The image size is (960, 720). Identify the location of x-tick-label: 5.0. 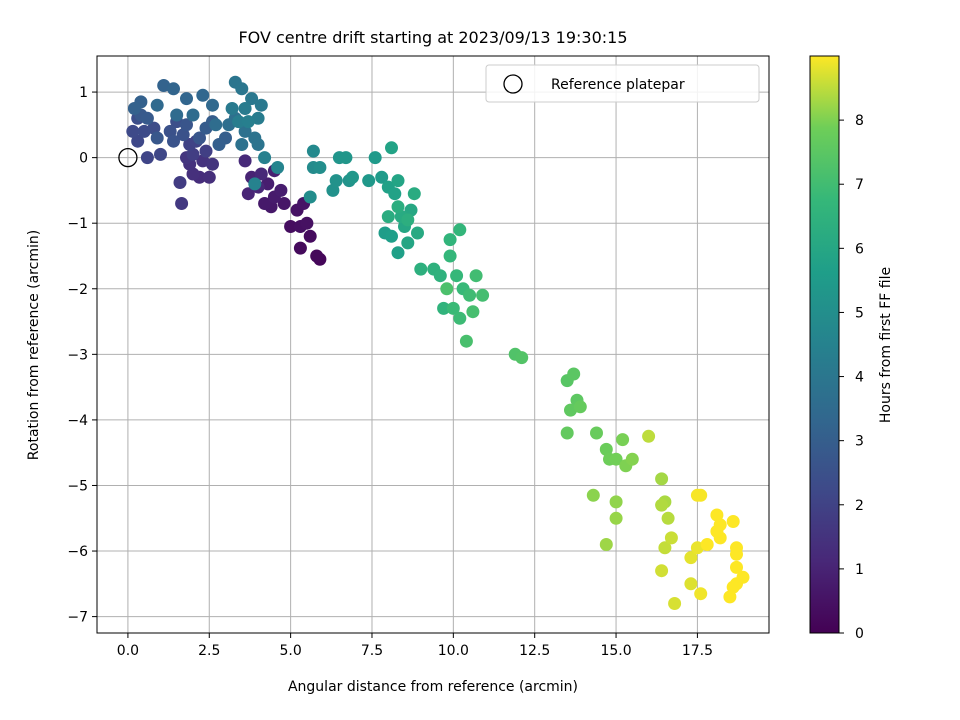
(290, 651).